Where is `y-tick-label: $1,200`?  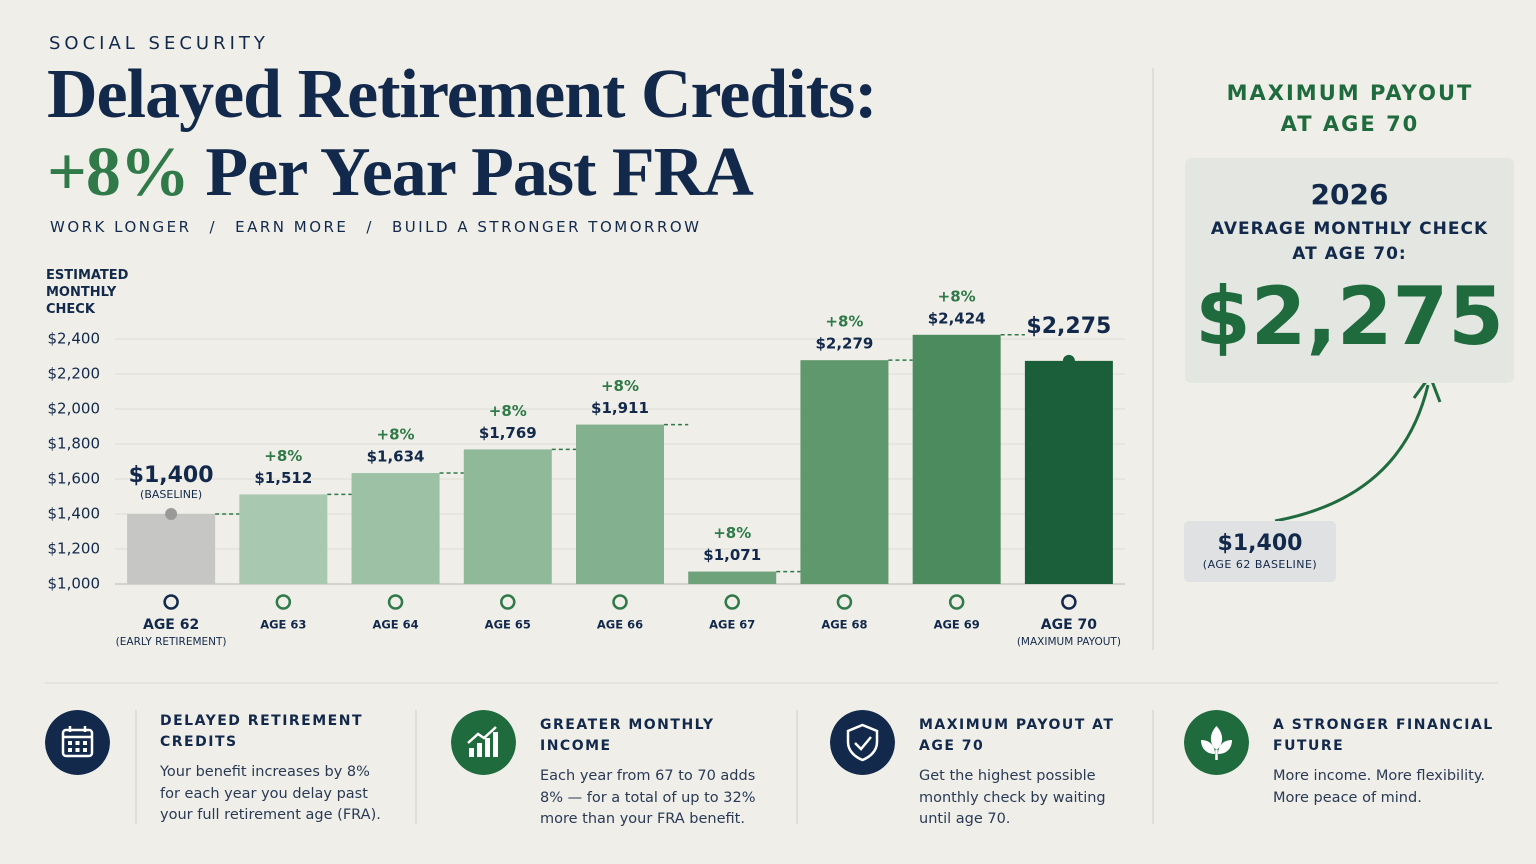 y-tick-label: $1,200 is located at coordinates (74, 549).